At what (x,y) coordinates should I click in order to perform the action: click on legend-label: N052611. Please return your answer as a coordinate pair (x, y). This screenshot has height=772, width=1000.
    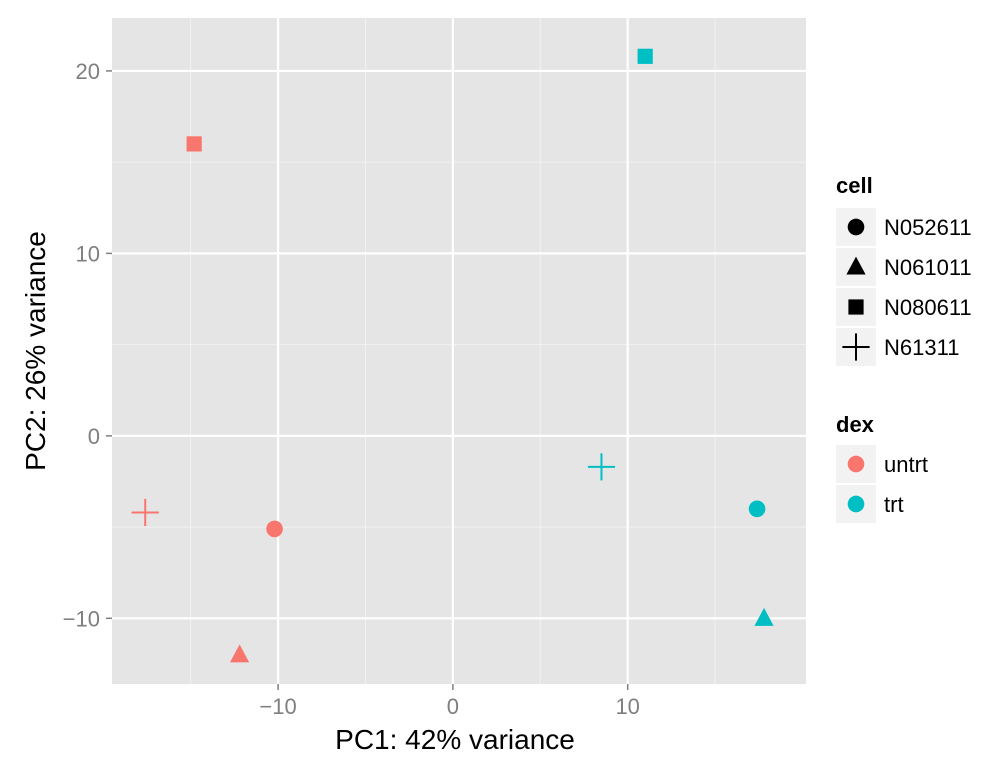
    Looking at the image, I should click on (928, 227).